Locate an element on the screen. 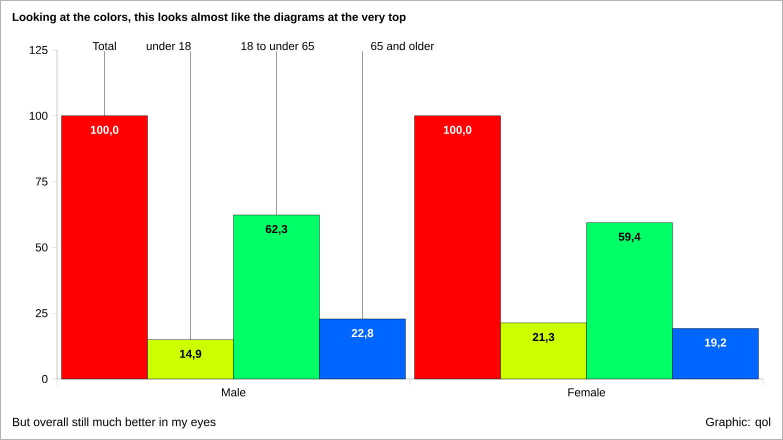 This screenshot has height=440, width=783. y-tick-label: 0 is located at coordinates (45, 379).